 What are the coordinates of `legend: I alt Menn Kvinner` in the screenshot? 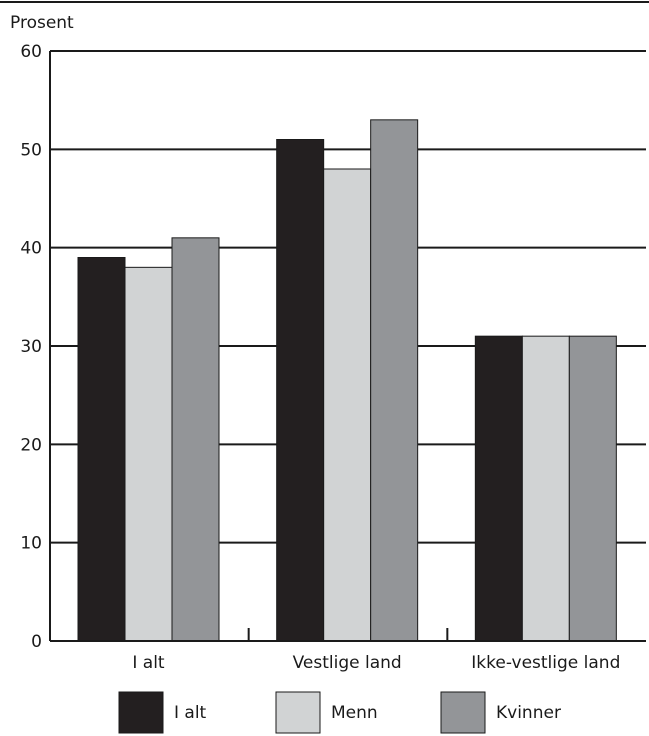 It's located at (339, 712).